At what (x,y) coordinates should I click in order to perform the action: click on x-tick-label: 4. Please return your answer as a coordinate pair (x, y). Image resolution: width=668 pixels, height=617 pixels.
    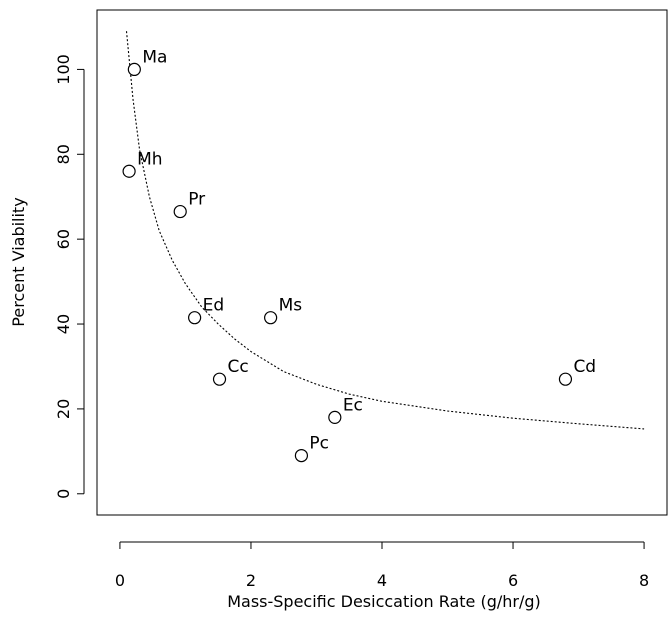
    Looking at the image, I should click on (382, 580).